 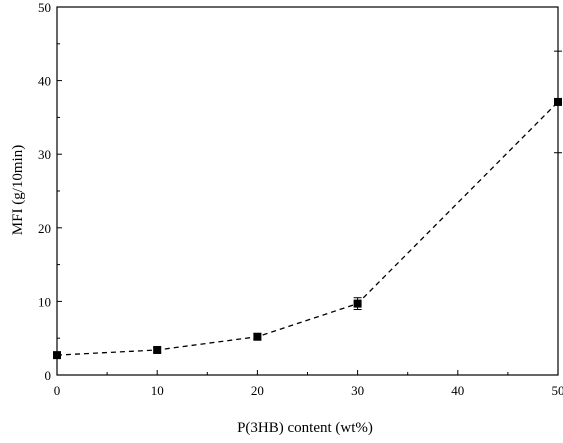 What do you see at coordinates (44, 154) in the screenshot?
I see `y-tick-label: 30` at bounding box center [44, 154].